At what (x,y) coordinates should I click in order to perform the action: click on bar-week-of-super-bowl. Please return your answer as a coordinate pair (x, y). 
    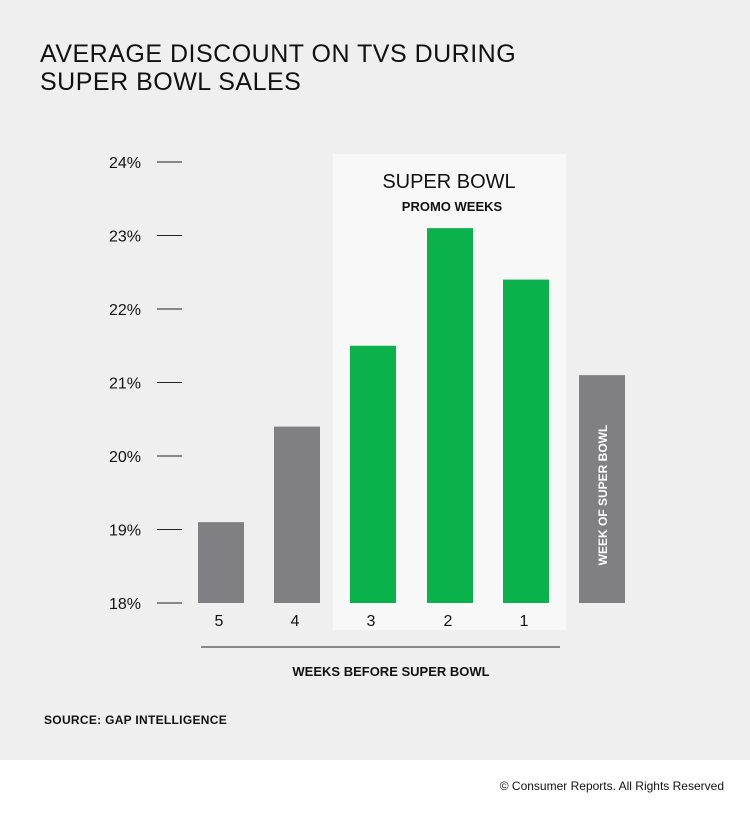
    Looking at the image, I should click on (602, 489).